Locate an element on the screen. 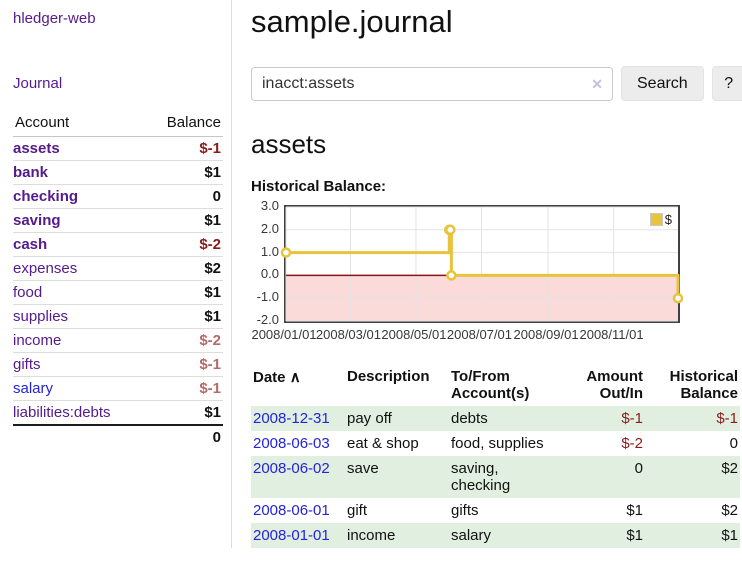  chart-legend: $ is located at coordinates (660, 219).